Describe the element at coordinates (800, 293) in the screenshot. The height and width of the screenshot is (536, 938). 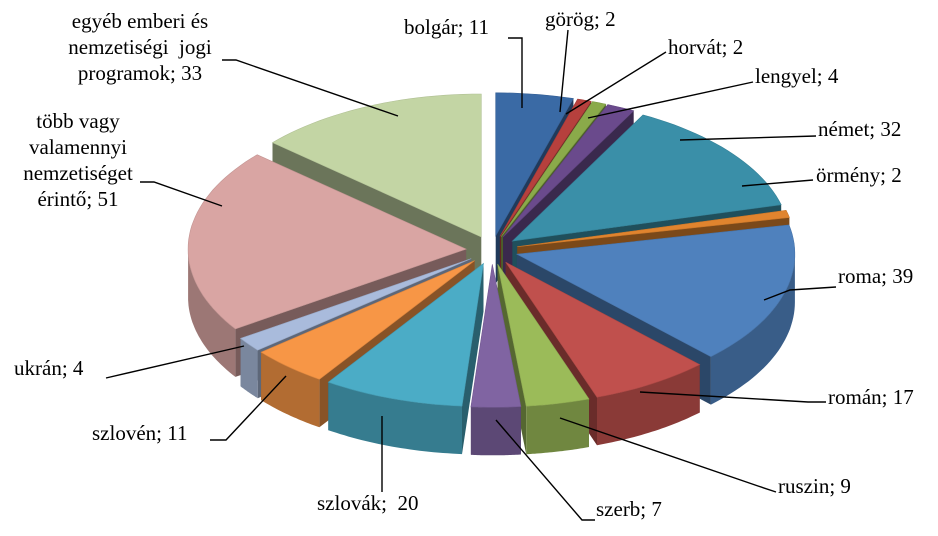
I see `leader-line-roma` at that location.